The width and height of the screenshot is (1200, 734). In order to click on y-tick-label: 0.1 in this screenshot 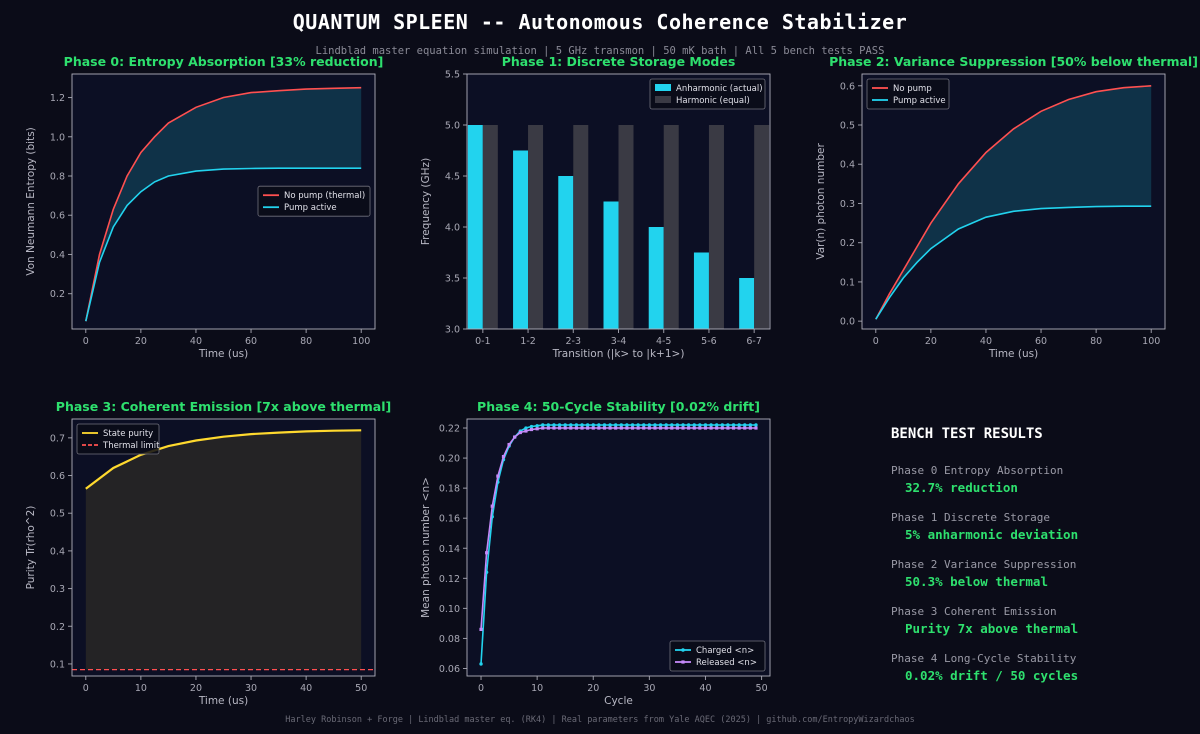, I will do `click(847, 282)`.